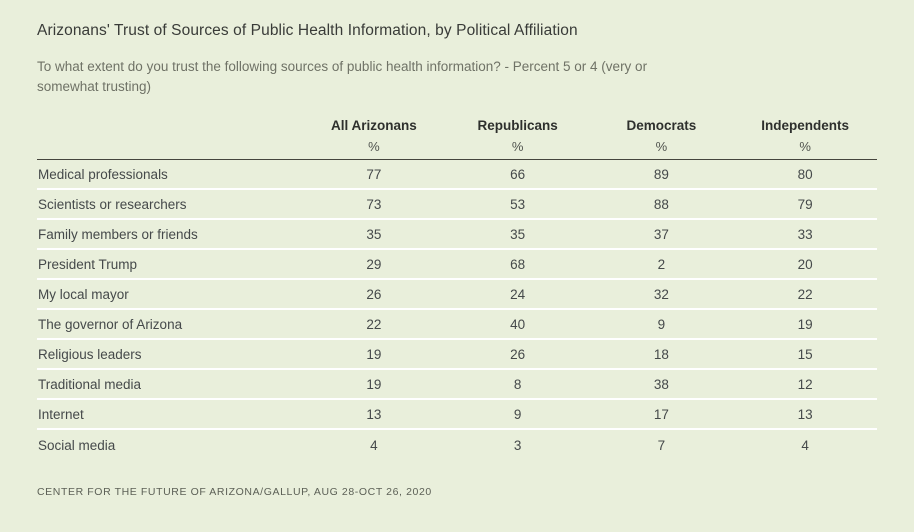  I want to click on row-label: Traditional media, so click(90, 384).